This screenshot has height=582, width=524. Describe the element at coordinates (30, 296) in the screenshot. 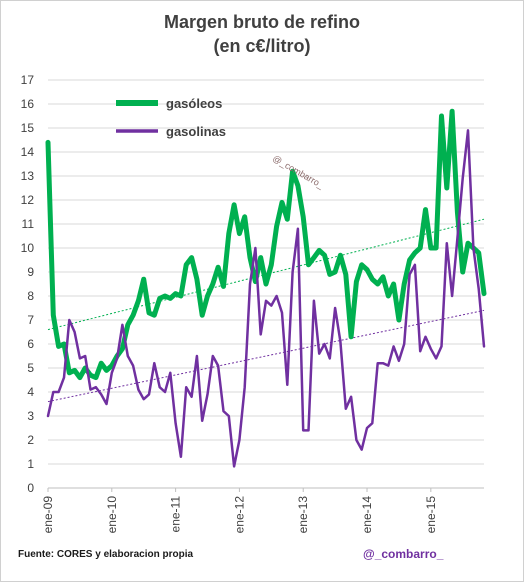

I see `y-tick-label: 8` at that location.